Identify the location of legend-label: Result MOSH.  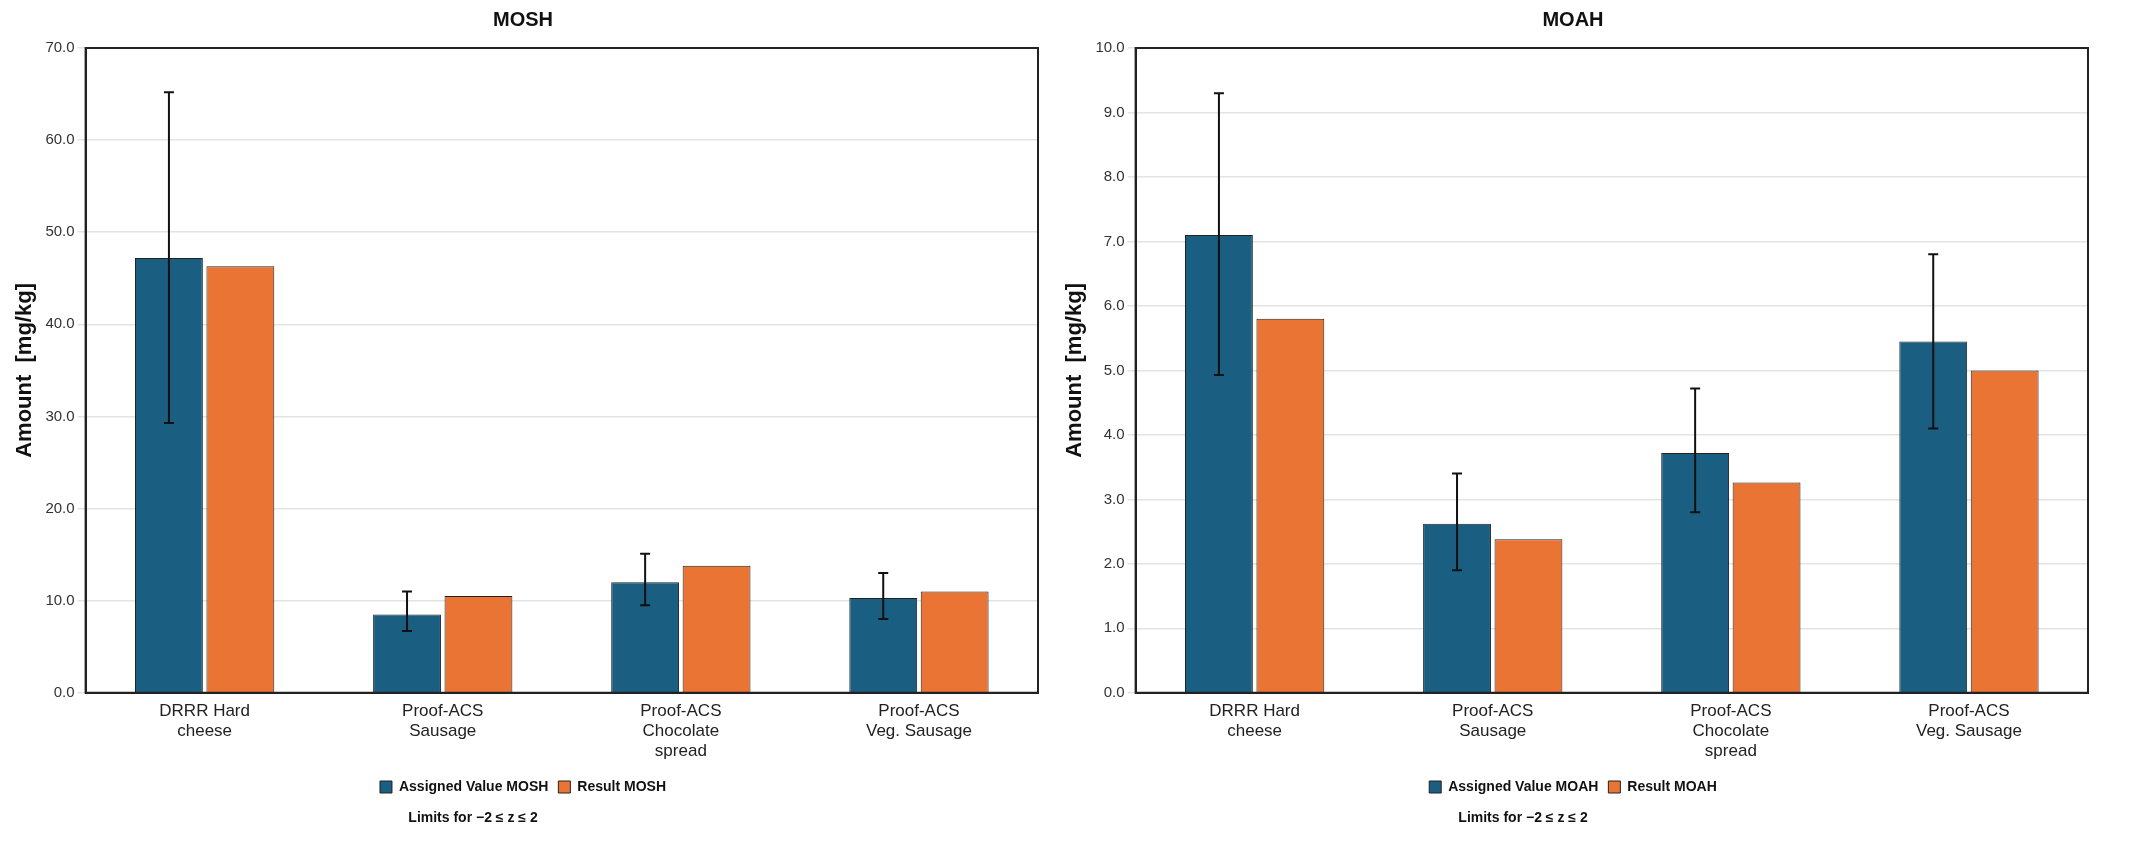
(622, 785).